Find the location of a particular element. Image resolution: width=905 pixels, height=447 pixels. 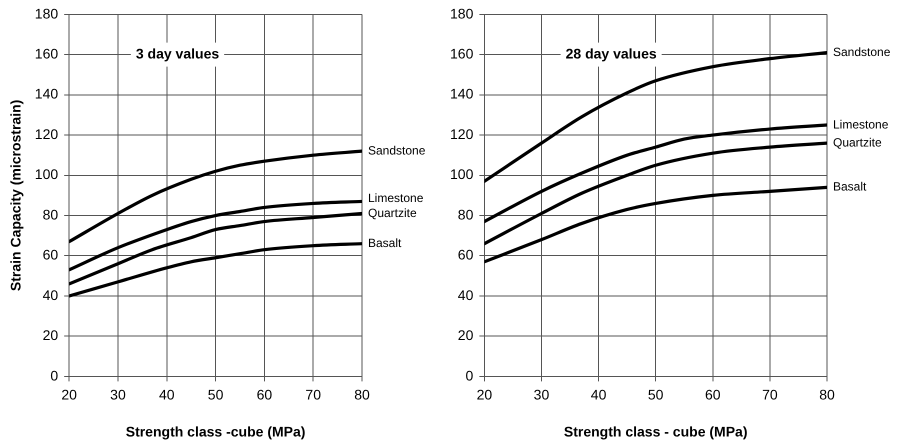

text: 3 day values is located at coordinates (178, 53).